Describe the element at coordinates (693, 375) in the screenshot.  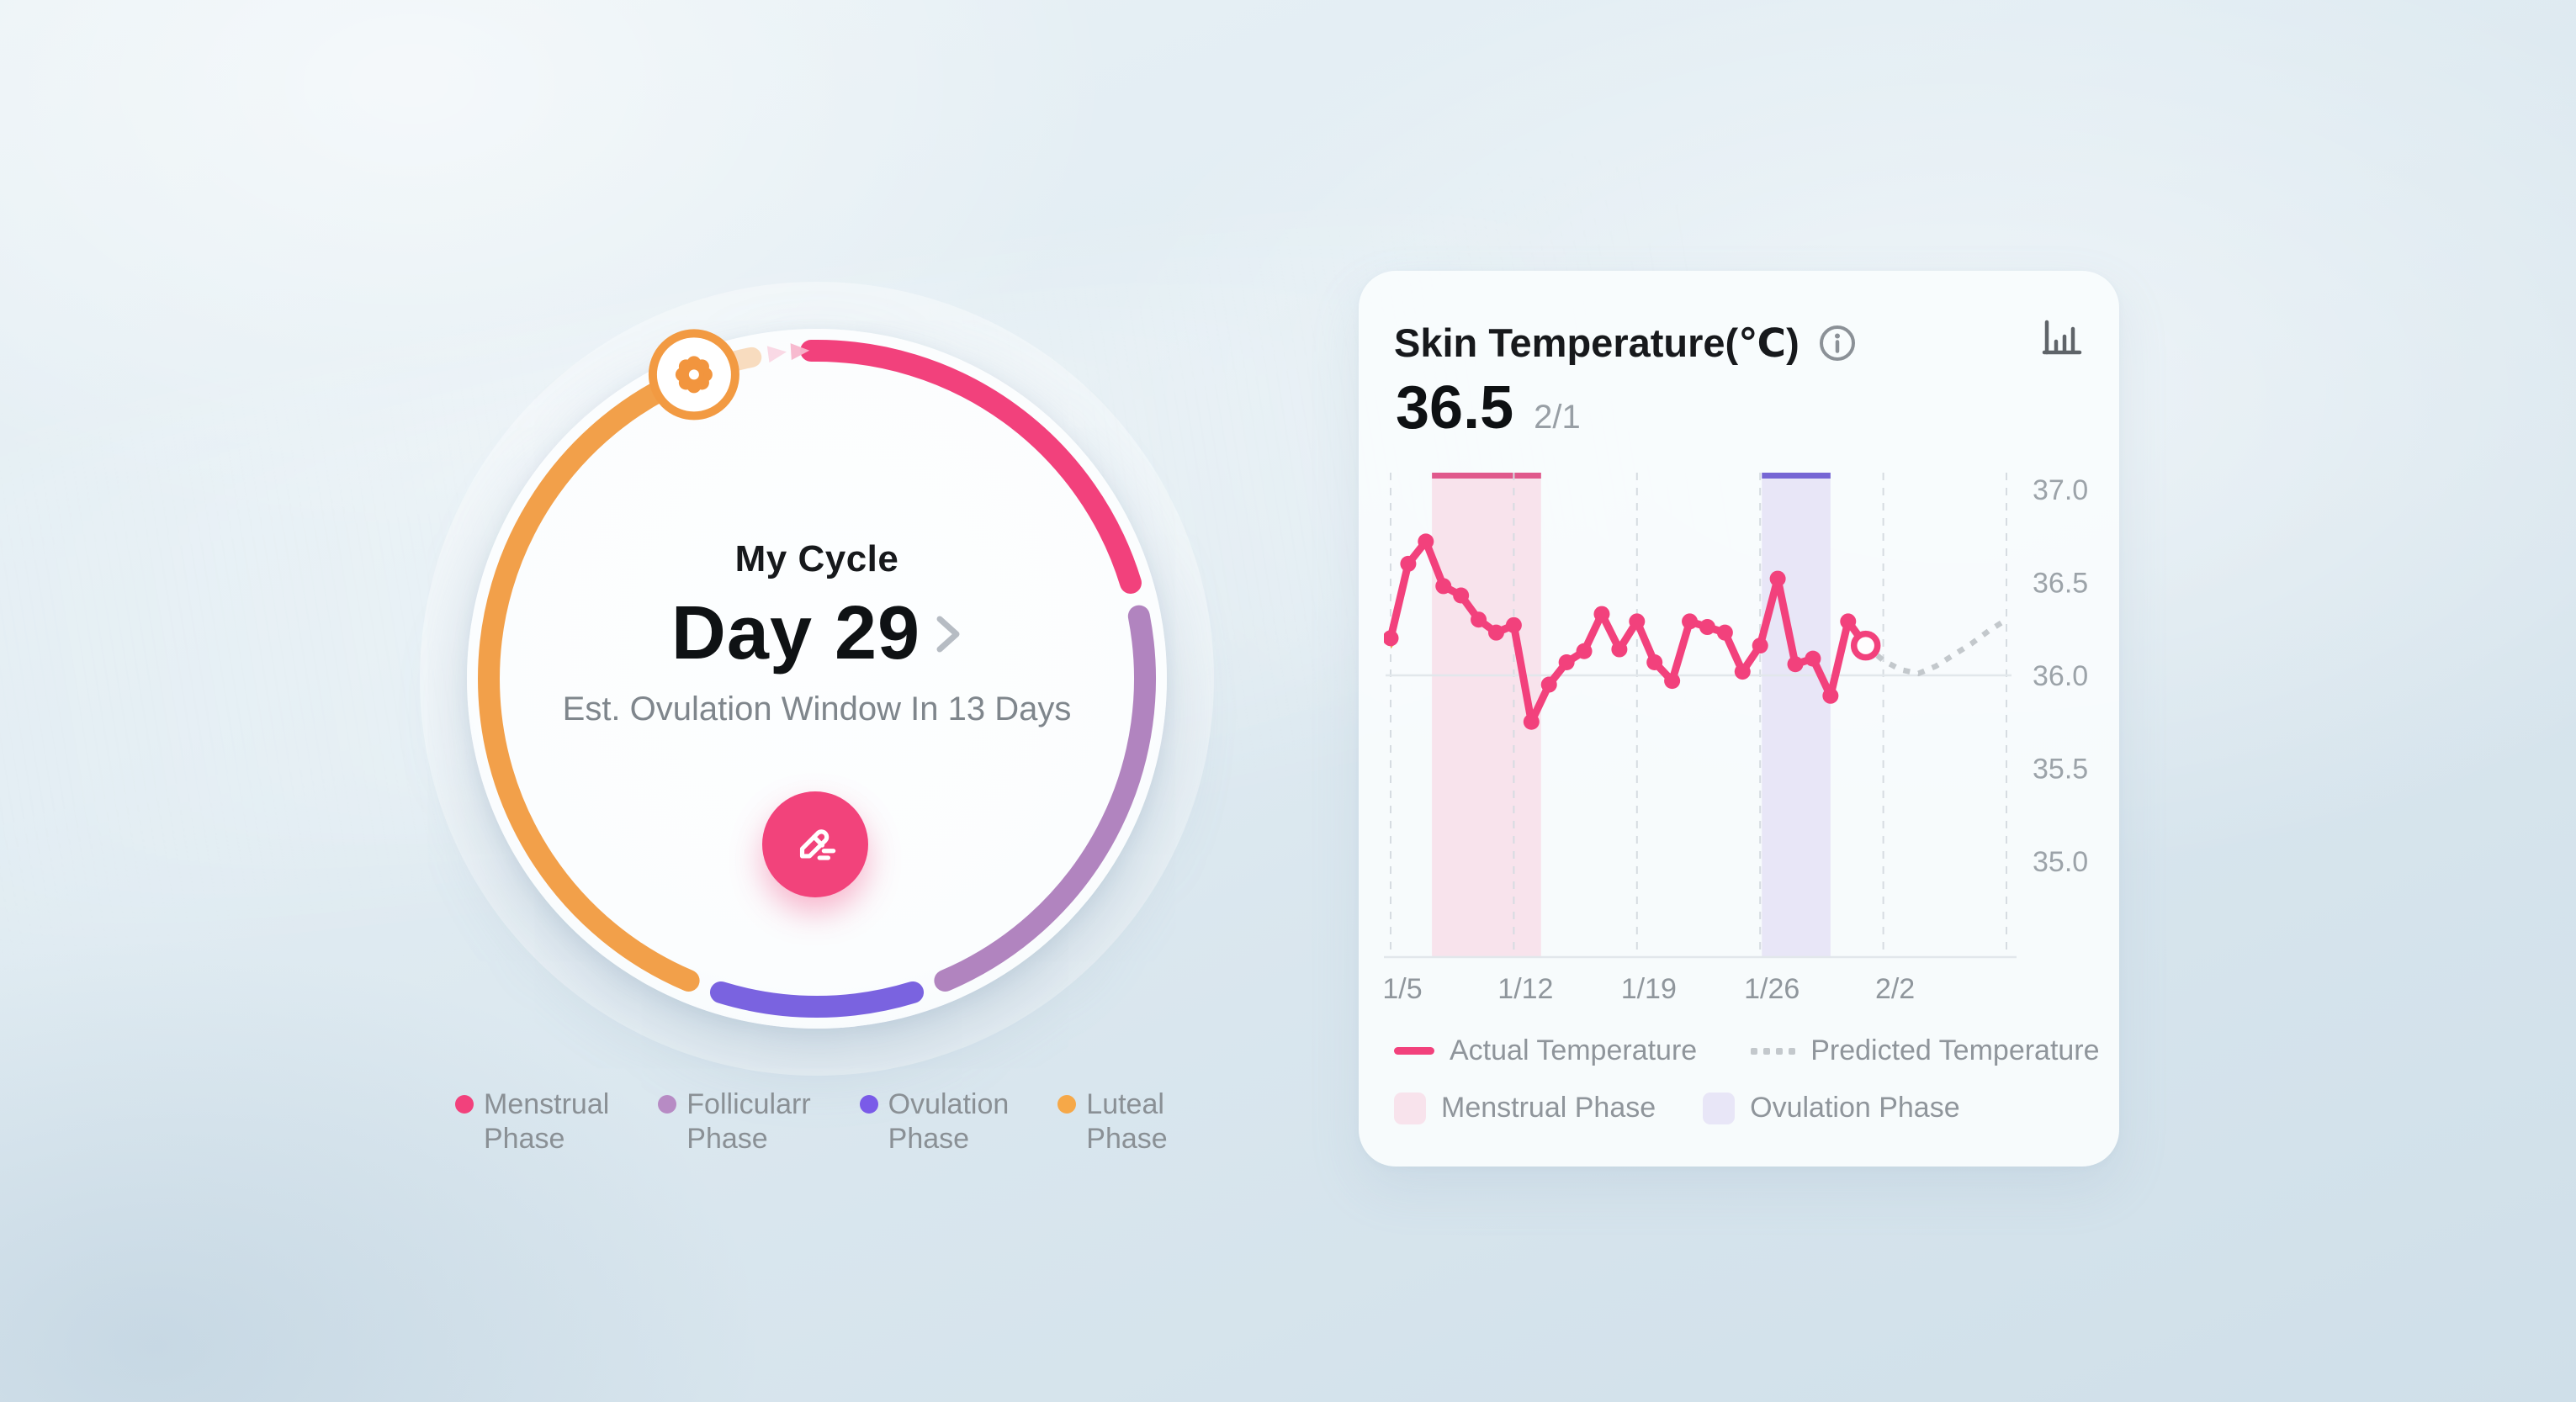
I see `cycle-settings-marker` at that location.